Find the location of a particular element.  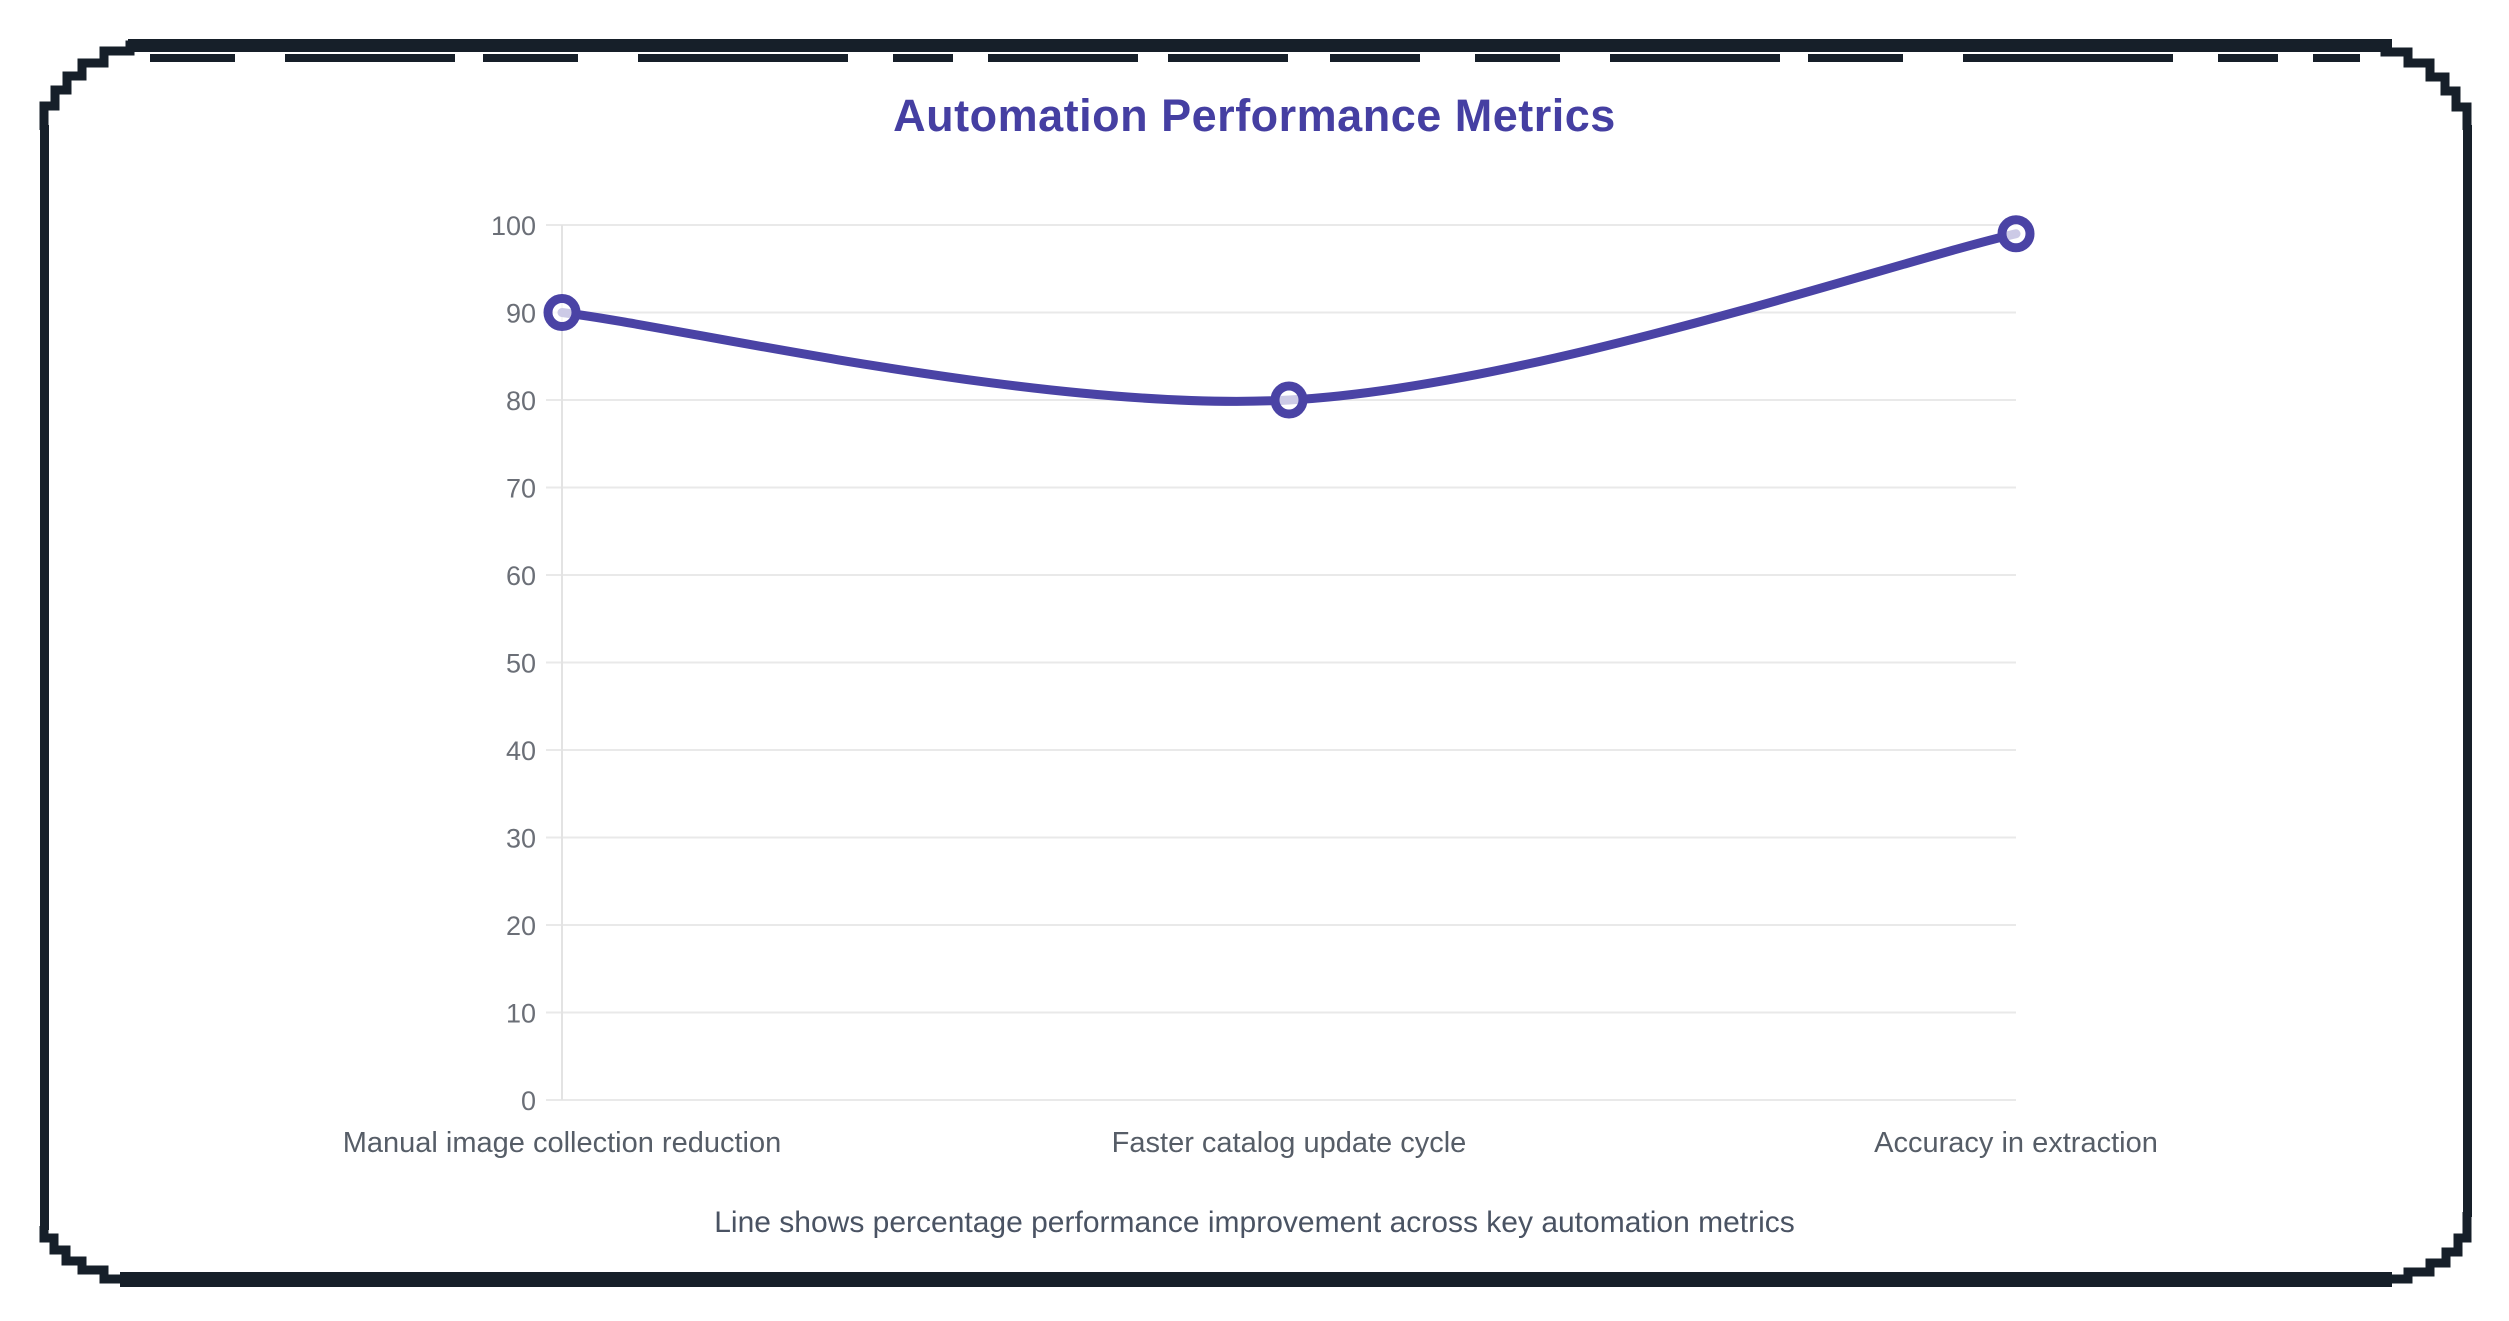

chart-title: Automation Performance Metrics is located at coordinates (1254, 115).